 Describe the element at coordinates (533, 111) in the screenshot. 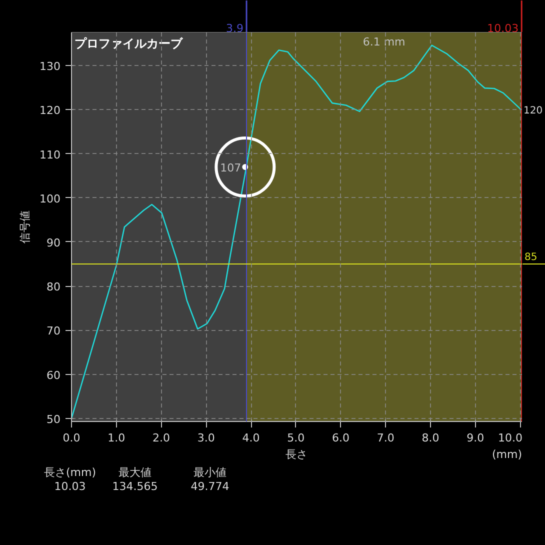

I see `annotation: 120` at that location.